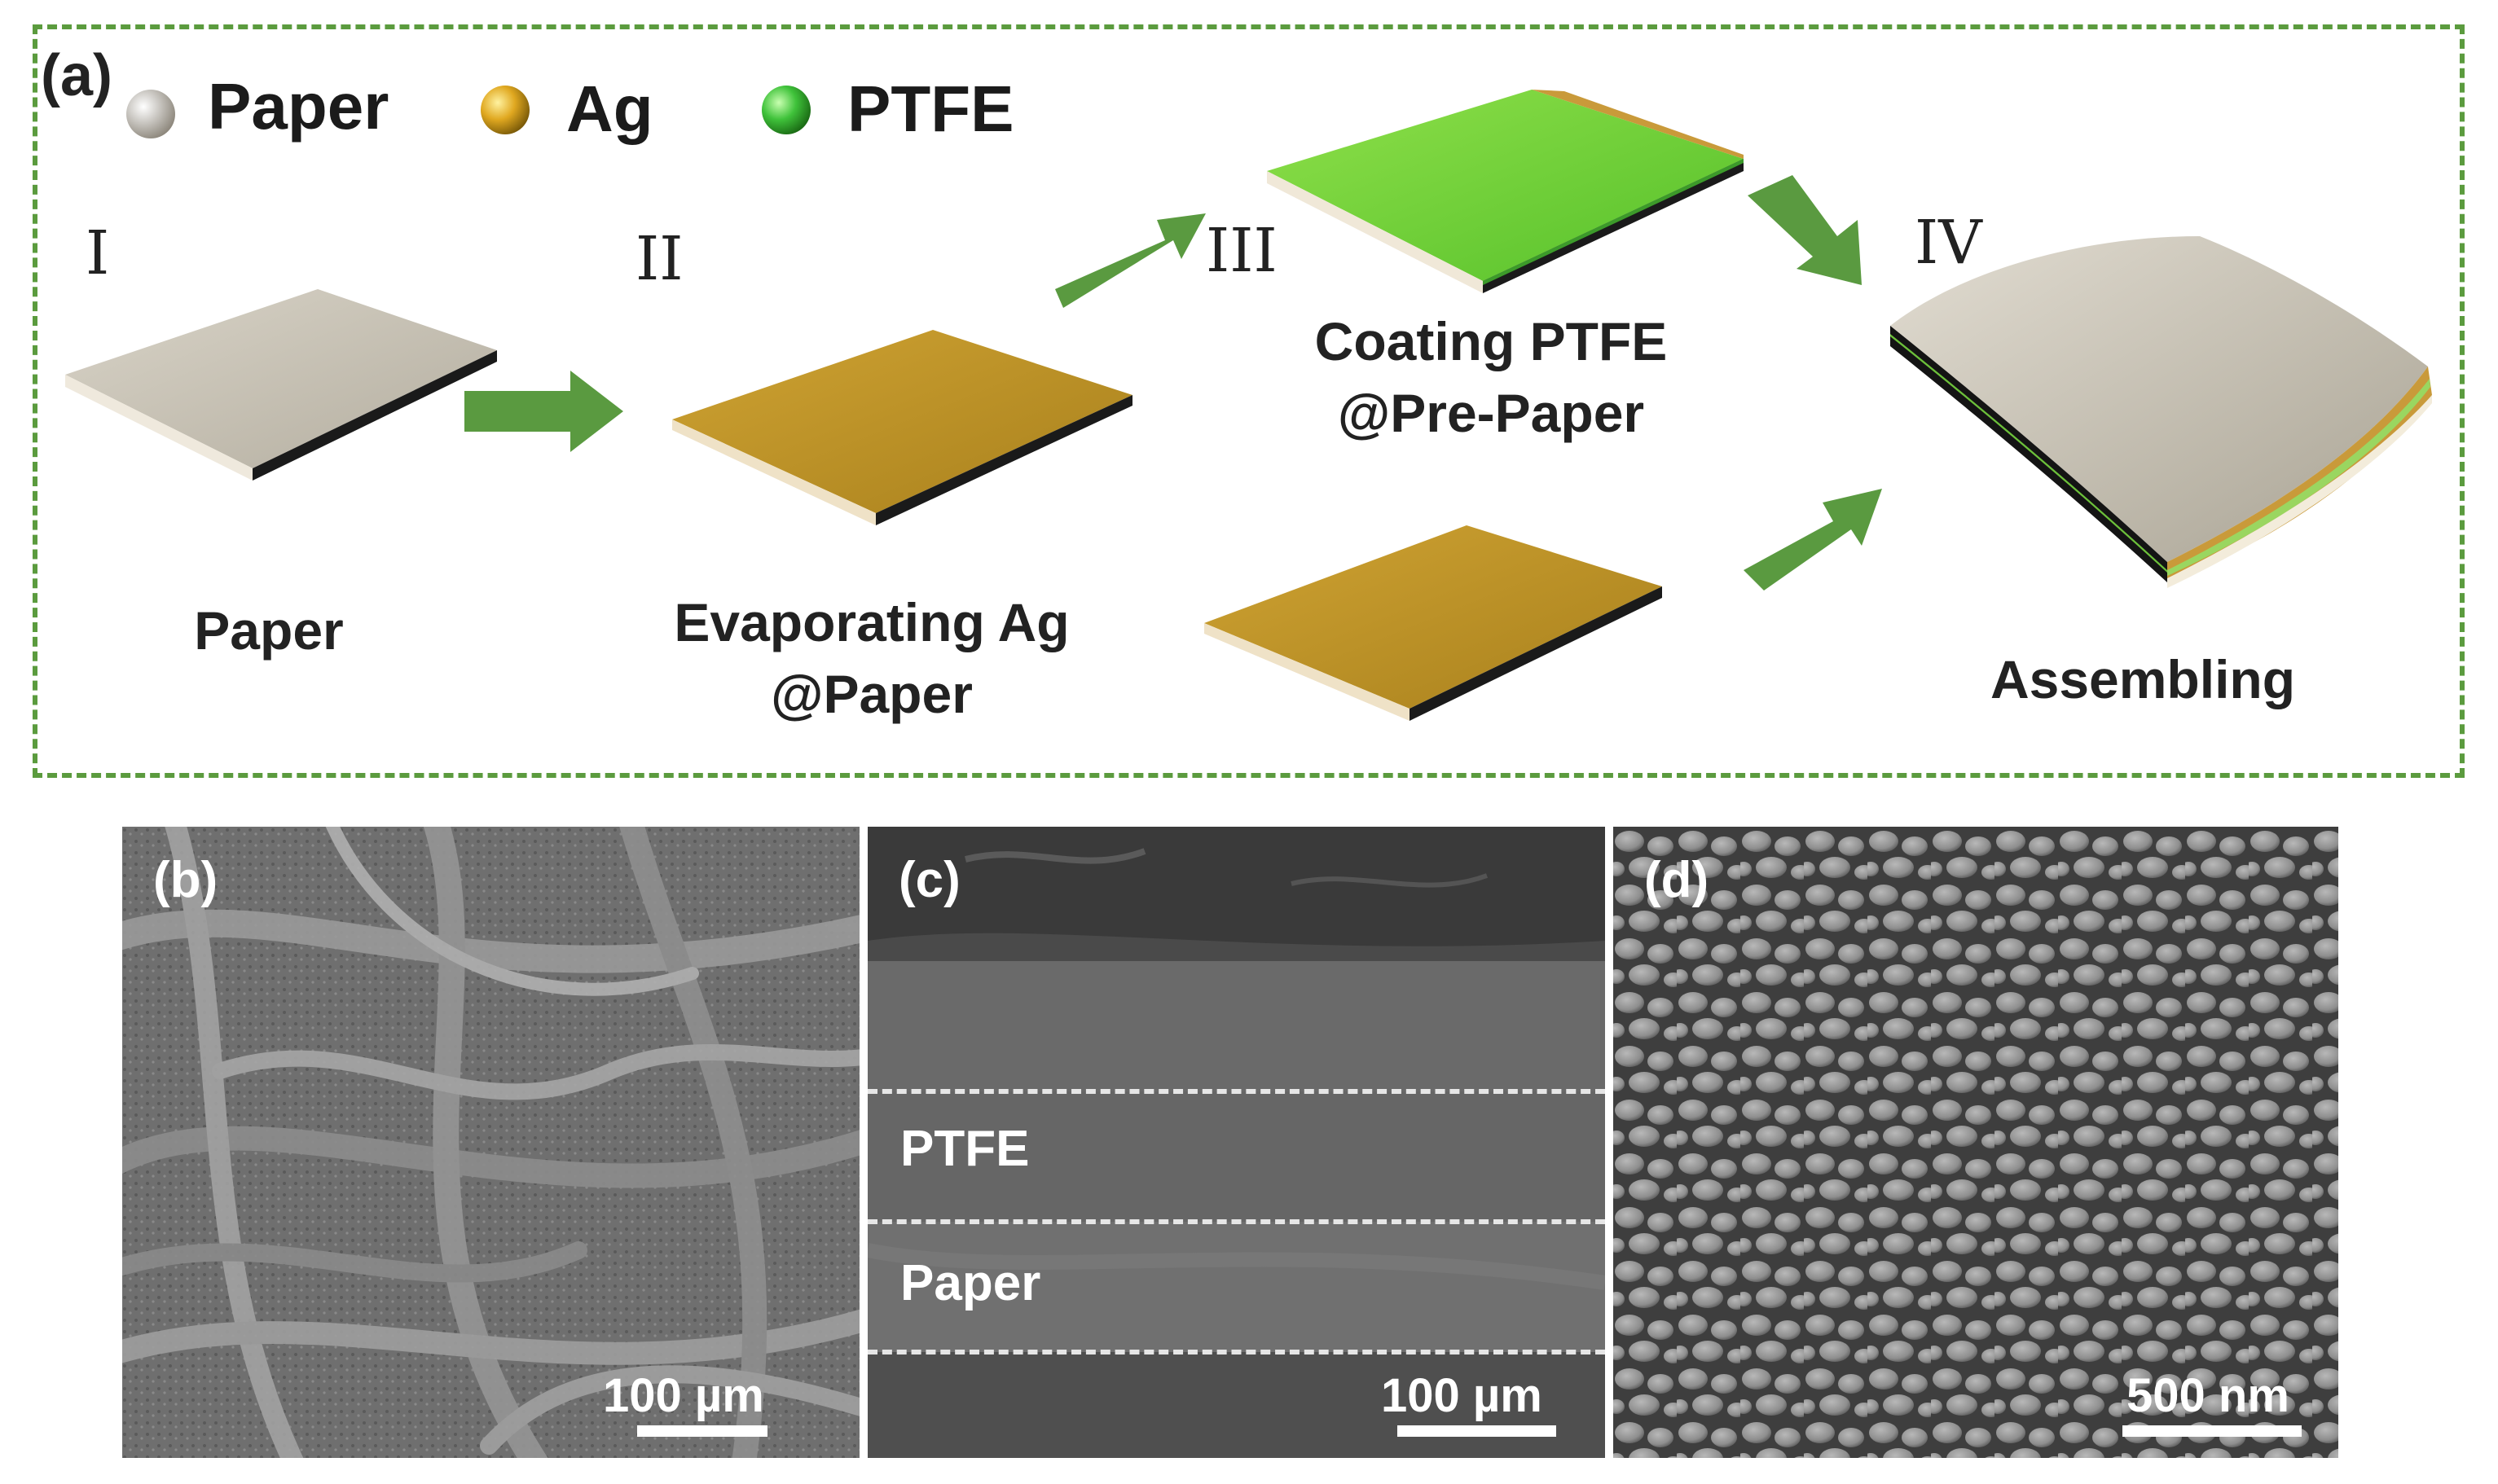 The width and height of the screenshot is (2498, 1484). What do you see at coordinates (659, 259) in the screenshot?
I see `step-2-numeral: II` at bounding box center [659, 259].